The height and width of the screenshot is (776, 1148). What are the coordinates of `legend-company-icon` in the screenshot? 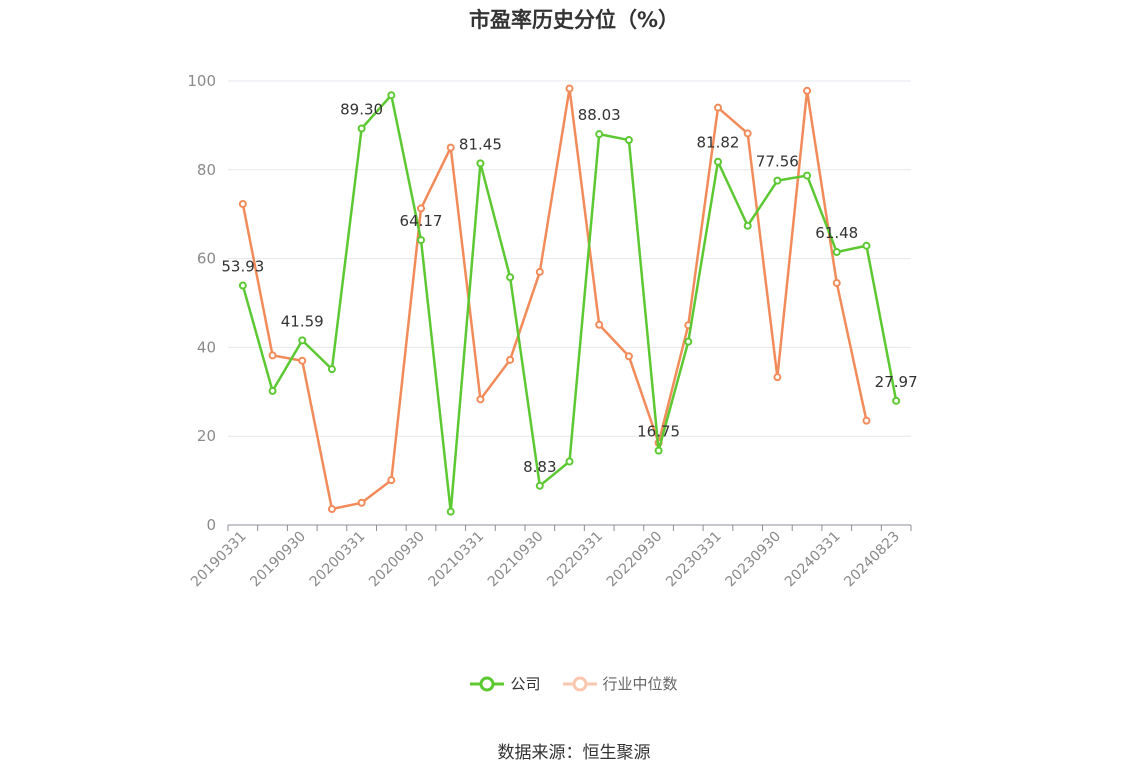 It's located at (487, 683).